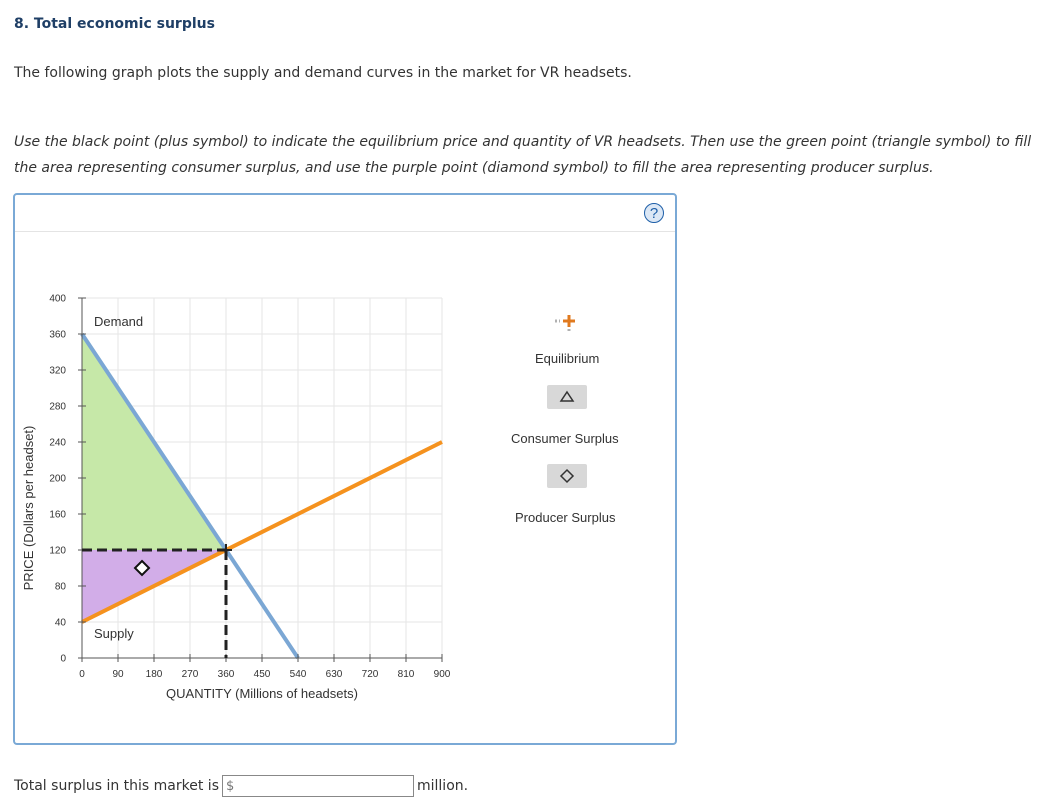  I want to click on triangle-button, so click(567, 397).